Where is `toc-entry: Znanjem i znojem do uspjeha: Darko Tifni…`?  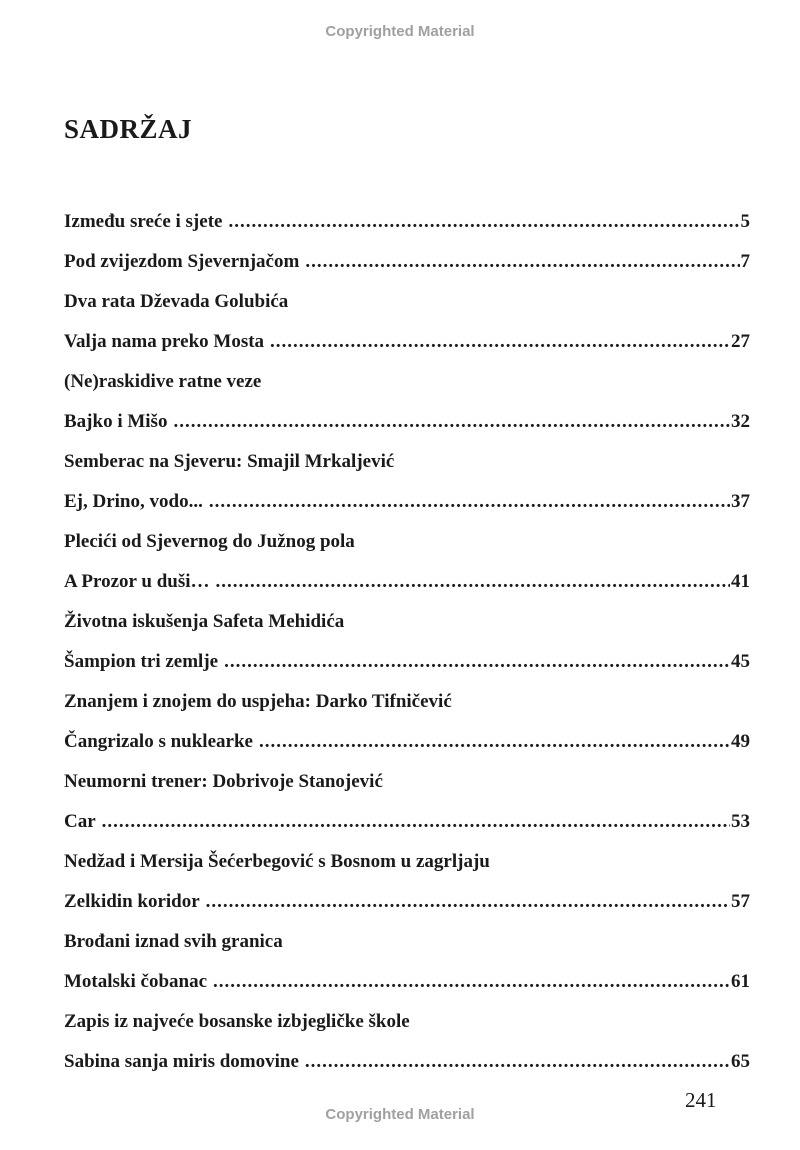 toc-entry: Znanjem i znojem do uspjeha: Darko Tifni… is located at coordinates (407, 708).